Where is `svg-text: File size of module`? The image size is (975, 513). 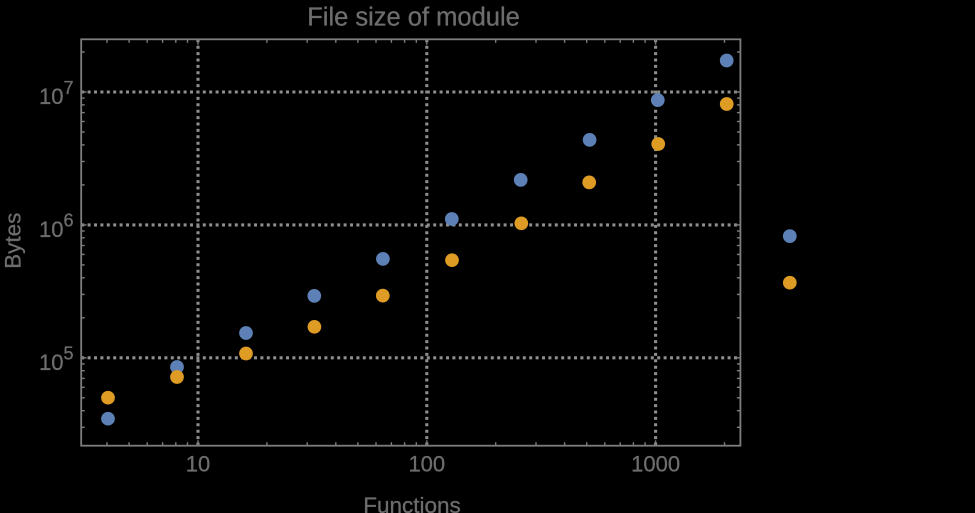 svg-text: File size of module is located at coordinates (413, 18).